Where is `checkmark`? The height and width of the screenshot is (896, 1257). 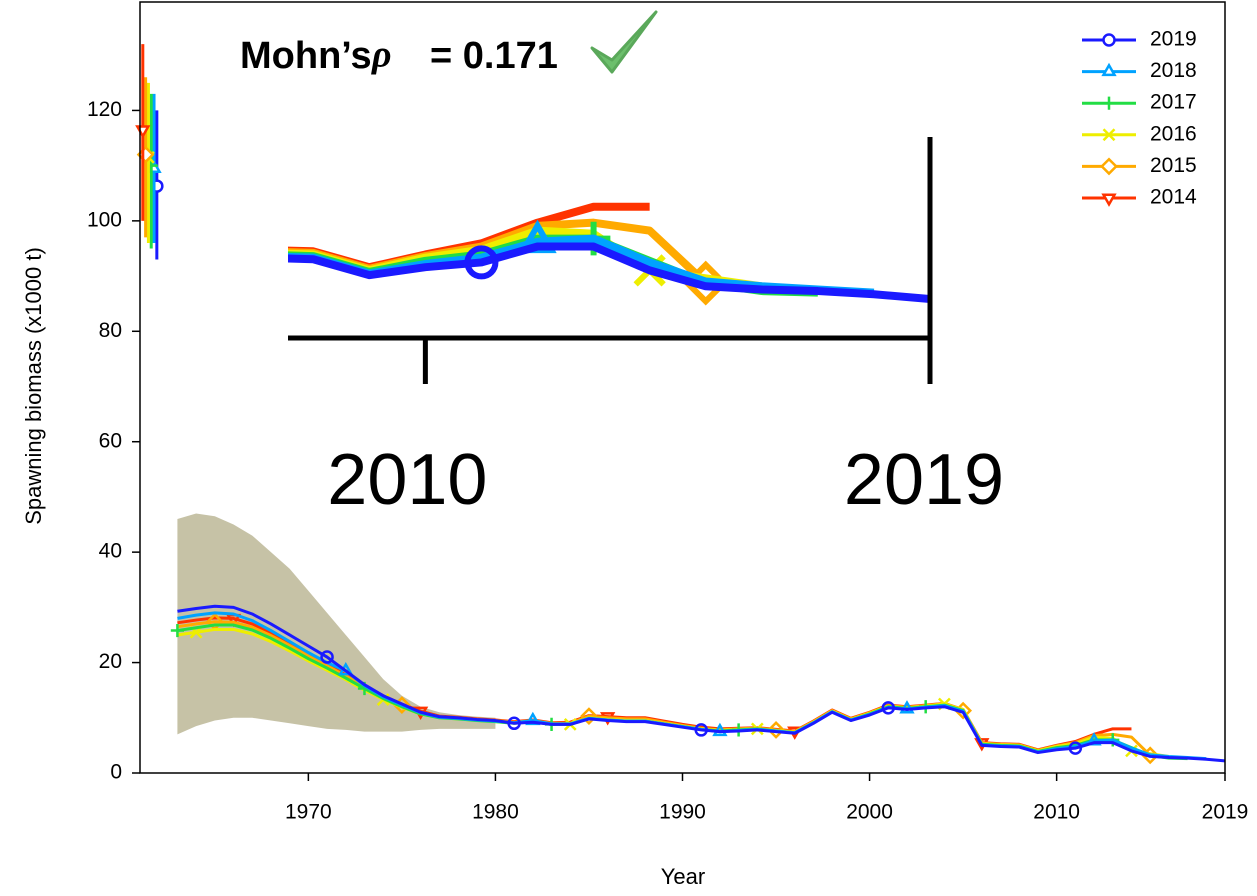 checkmark is located at coordinates (624, 42).